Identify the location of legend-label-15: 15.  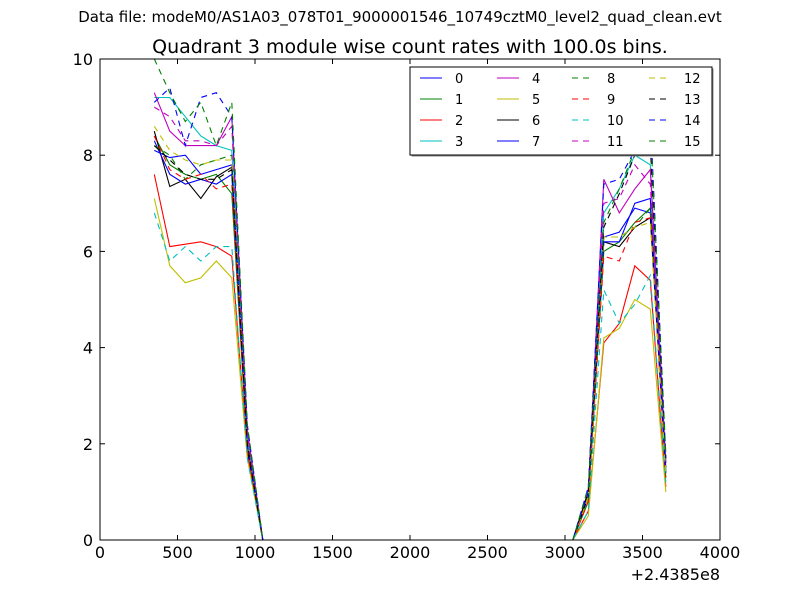
(692, 142).